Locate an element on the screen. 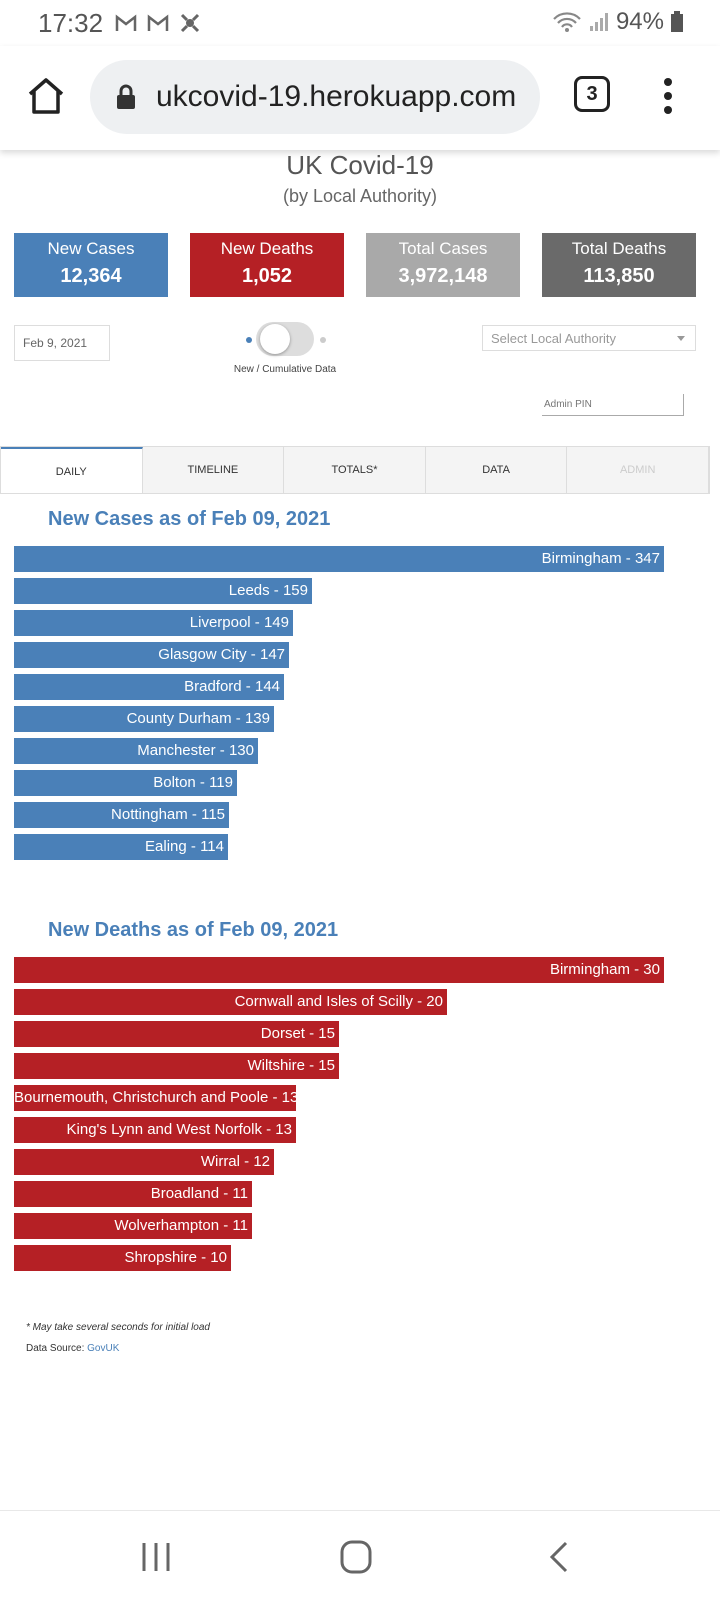 This screenshot has height=1600, width=720. tab-daily: DAILY is located at coordinates (72, 470).